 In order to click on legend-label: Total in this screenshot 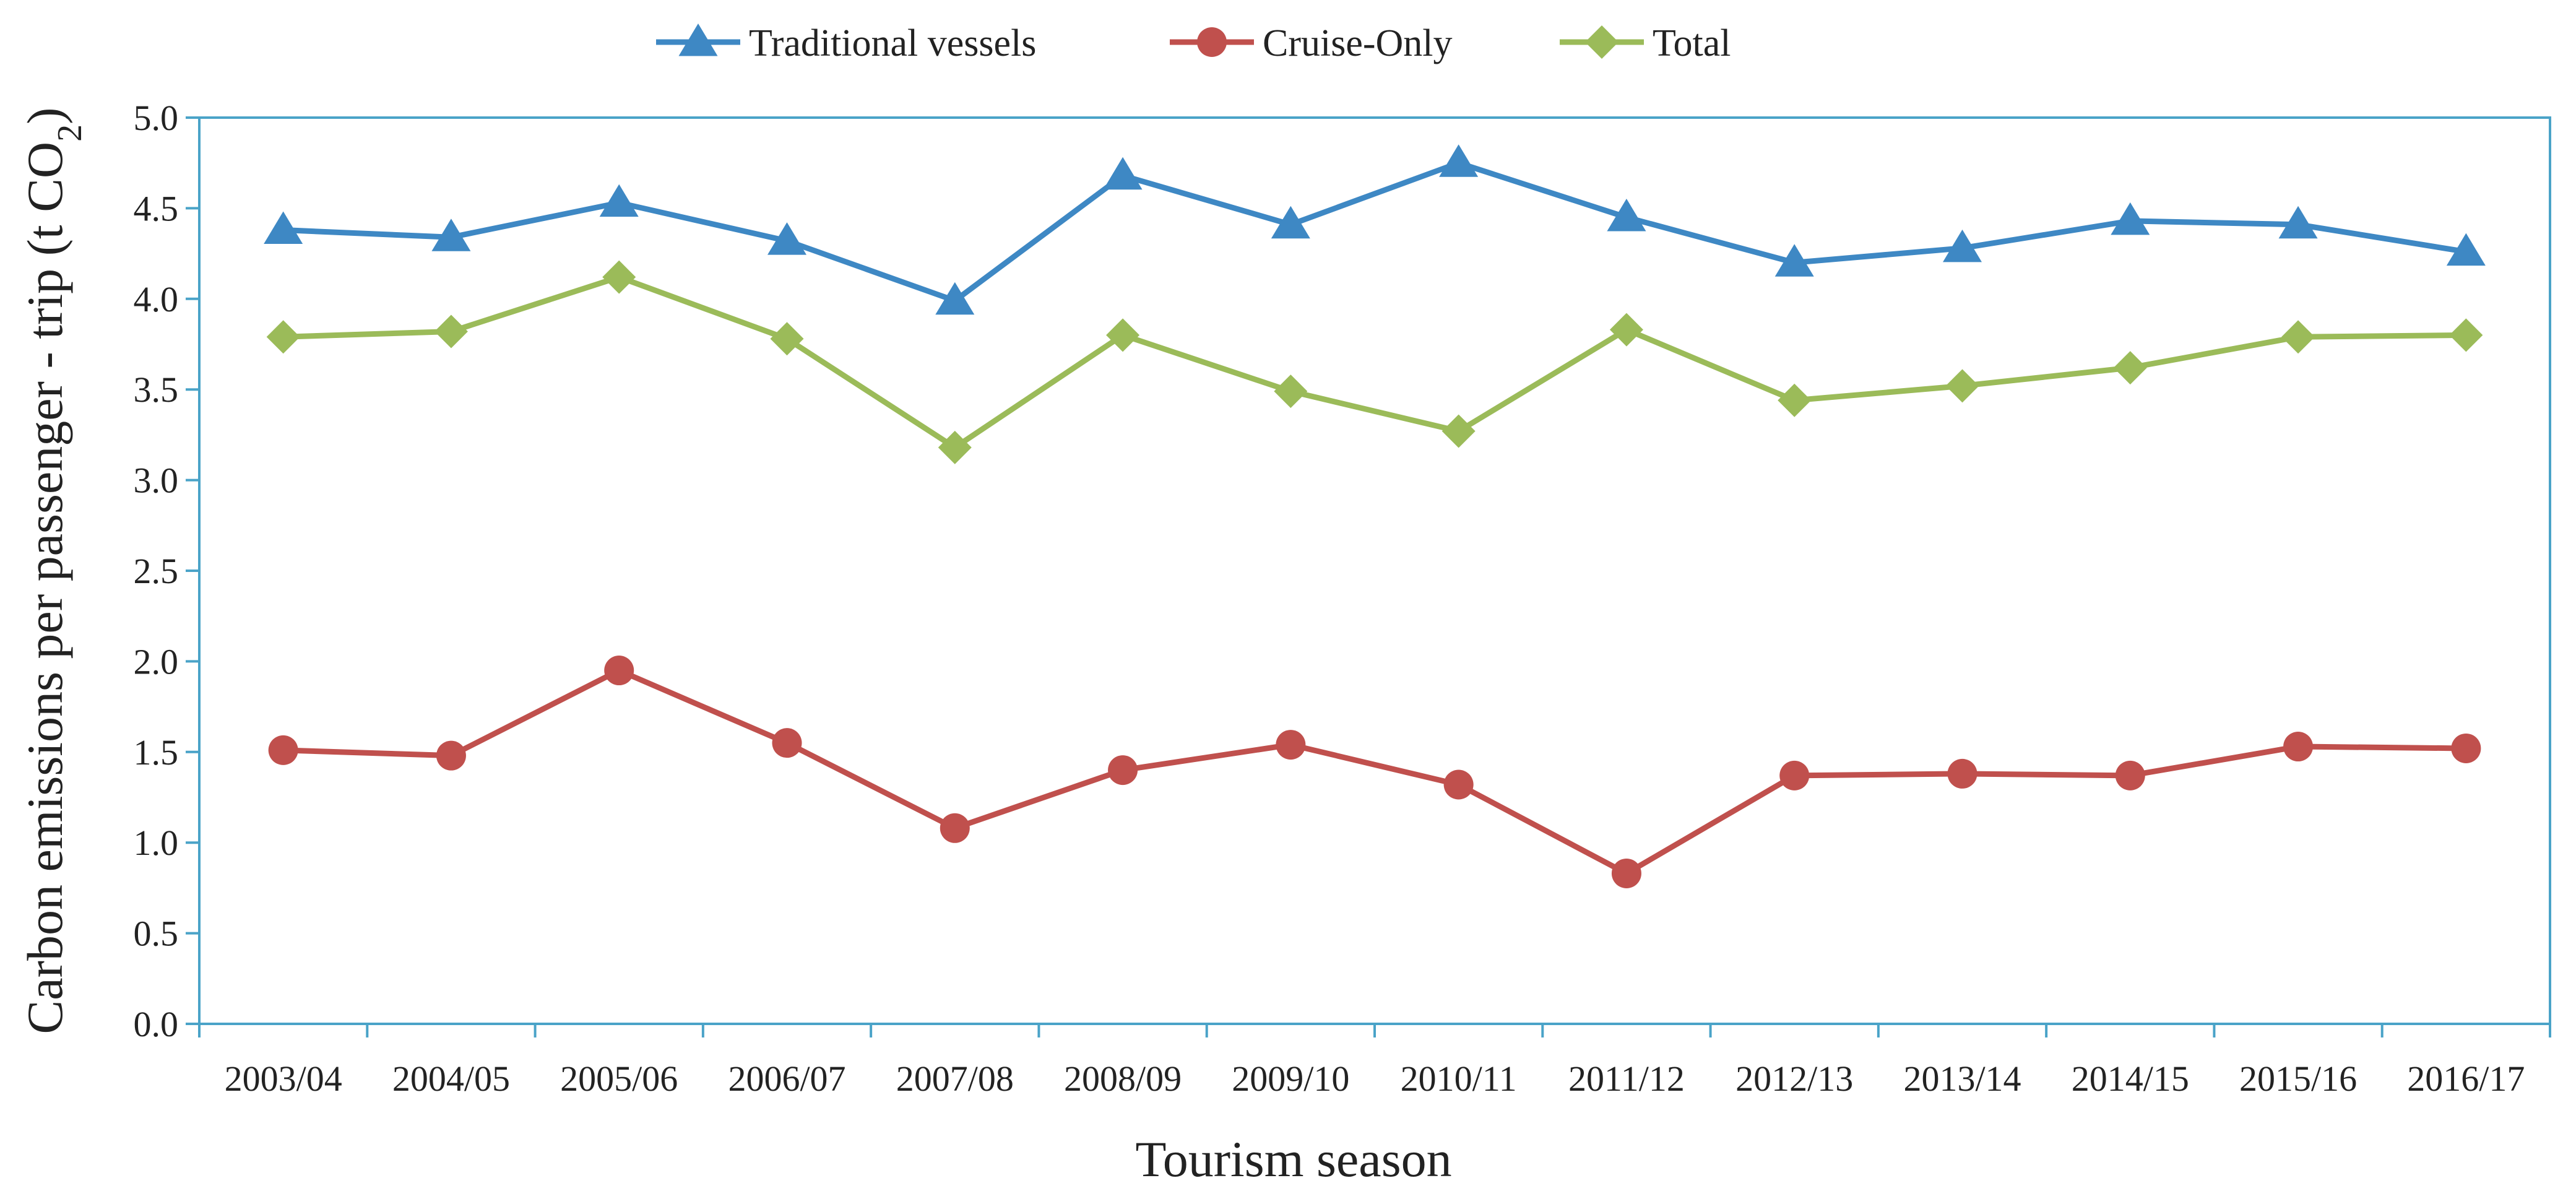, I will do `click(1692, 43)`.